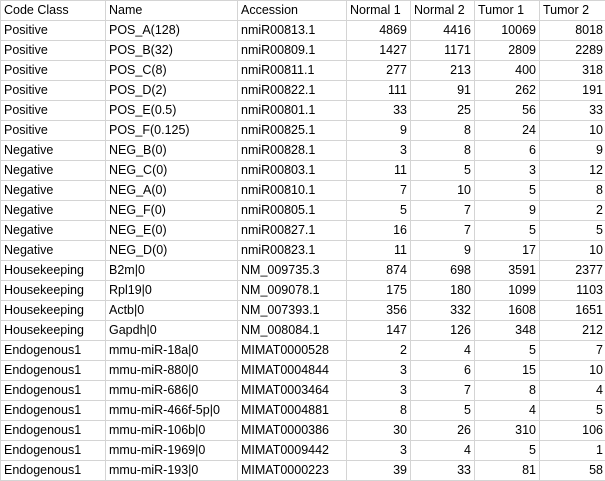 The height and width of the screenshot is (481, 605). I want to click on cell-name: Gapdh|0, so click(171, 330).